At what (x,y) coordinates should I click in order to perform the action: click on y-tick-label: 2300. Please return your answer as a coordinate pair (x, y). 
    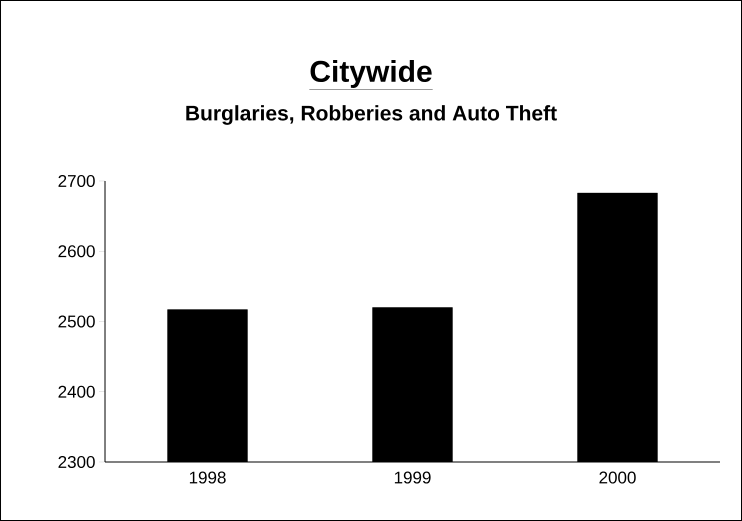
    Looking at the image, I should click on (76, 462).